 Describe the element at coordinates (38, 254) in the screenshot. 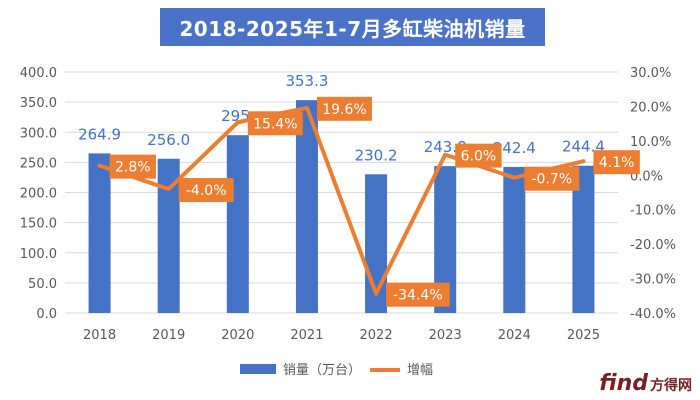

I see `y-left-tick-label: 100.0` at that location.